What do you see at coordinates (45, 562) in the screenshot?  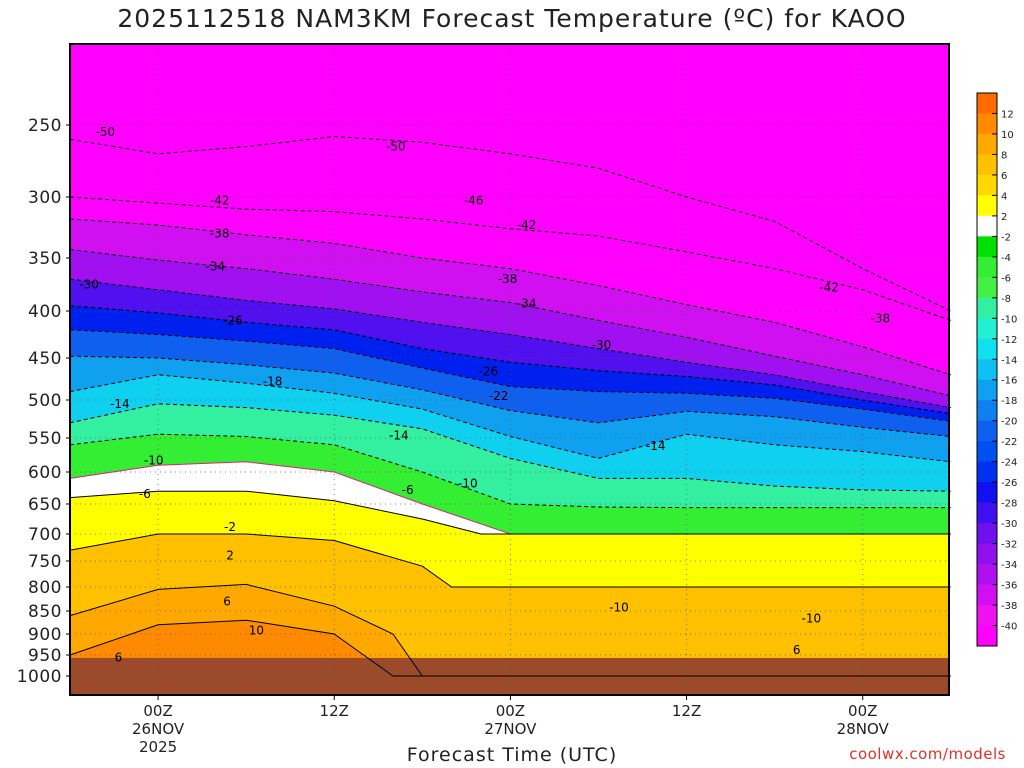 I see `y-tick-label: 750` at bounding box center [45, 562].